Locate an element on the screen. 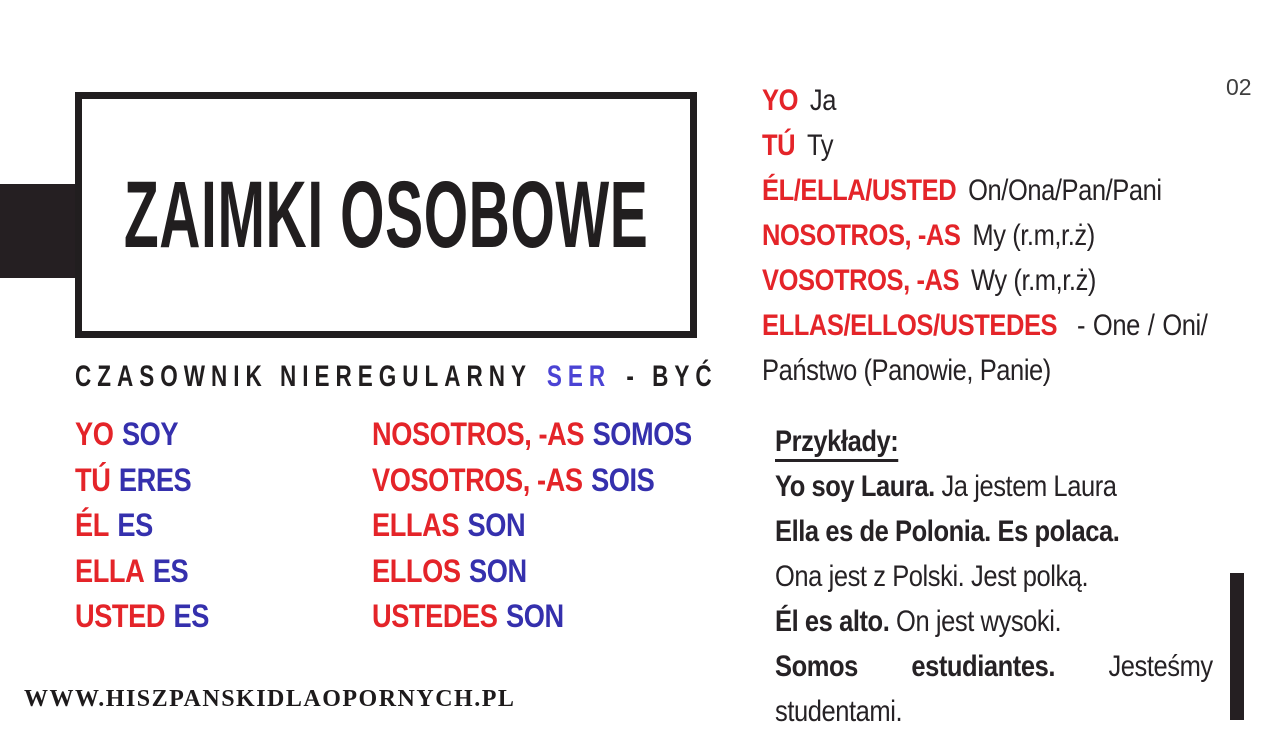 This screenshot has width=1280, height=734. conjugation-row: NOSOTROS, -AS SOMOS is located at coordinates (532, 435).